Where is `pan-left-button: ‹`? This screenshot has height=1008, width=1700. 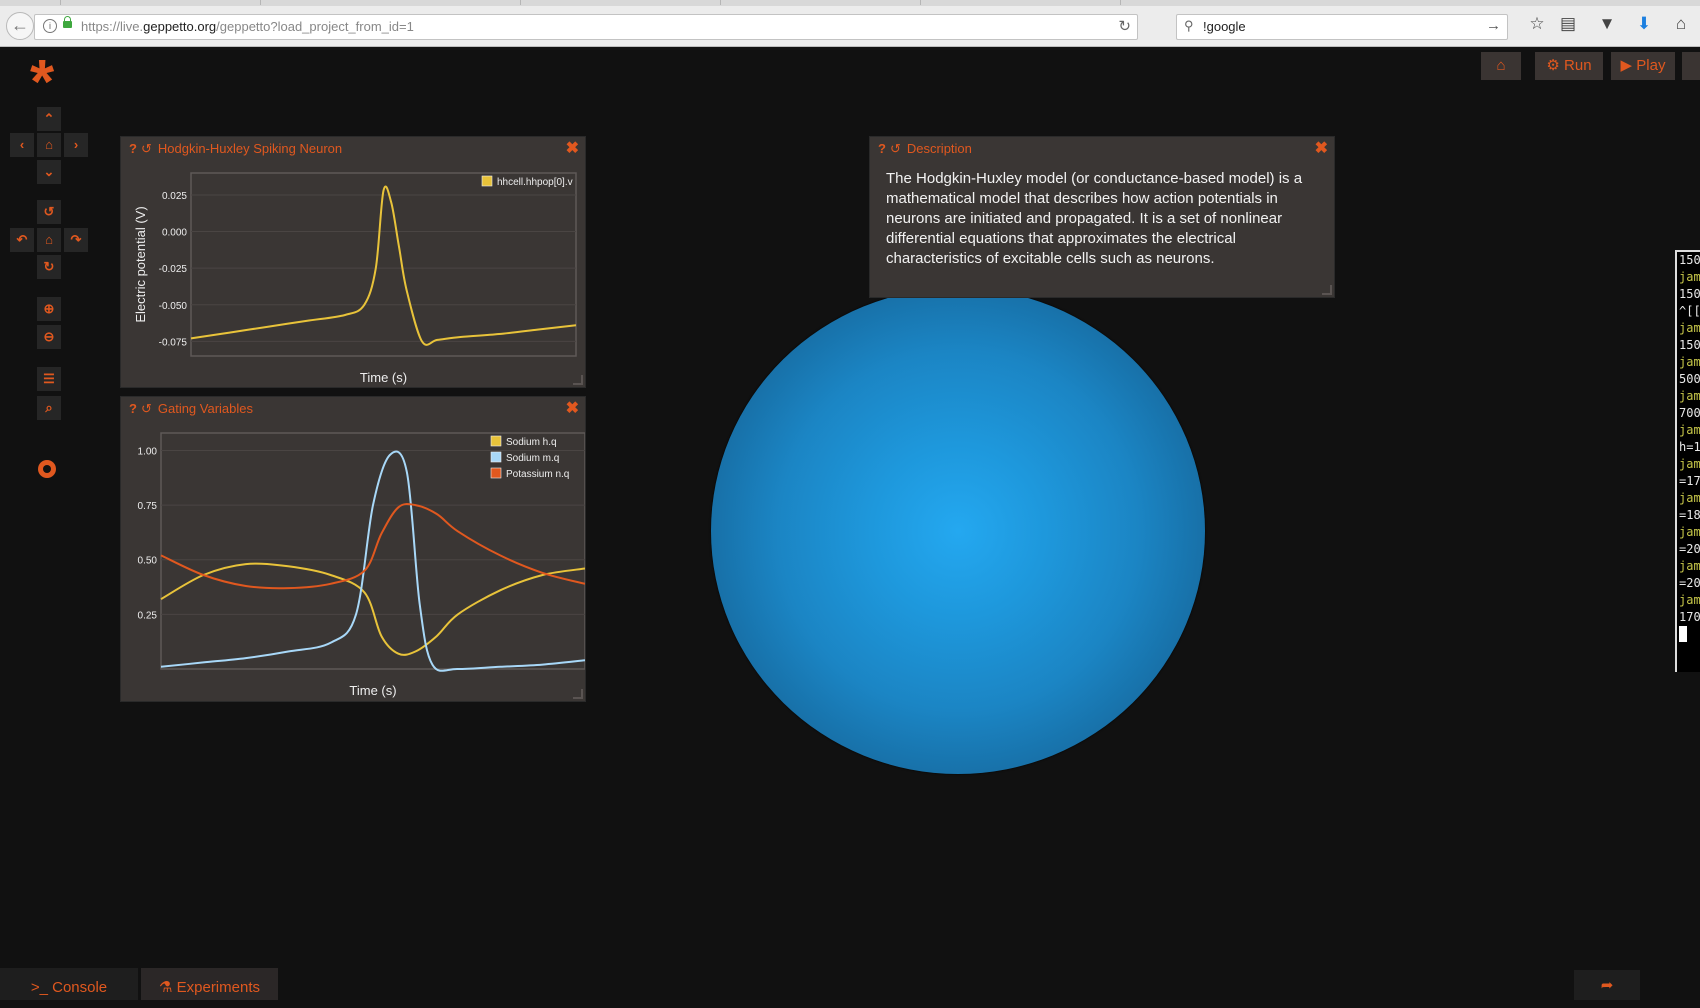
pan-left-button: ‹ is located at coordinates (22, 145).